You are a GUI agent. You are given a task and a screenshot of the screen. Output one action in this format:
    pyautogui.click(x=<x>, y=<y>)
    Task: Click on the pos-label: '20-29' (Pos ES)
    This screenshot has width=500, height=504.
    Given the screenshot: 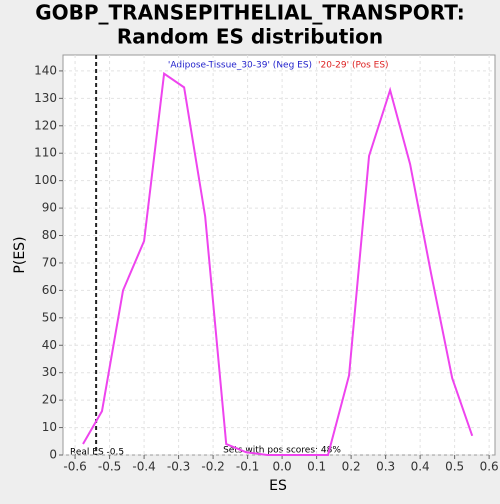 What is the action you would take?
    pyautogui.click(x=353, y=66)
    